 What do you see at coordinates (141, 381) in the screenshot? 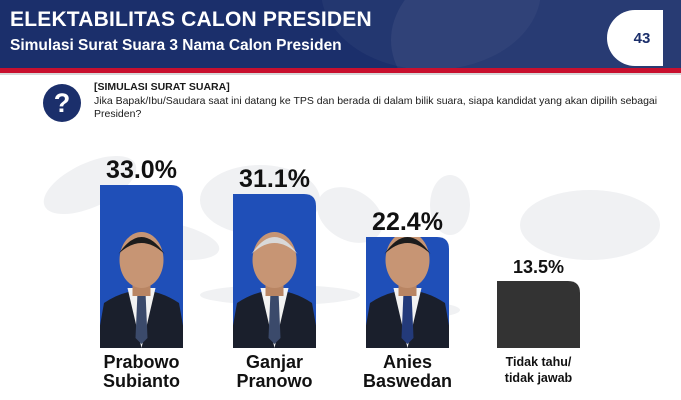
I see `candidate-name-line: Subianto` at bounding box center [141, 381].